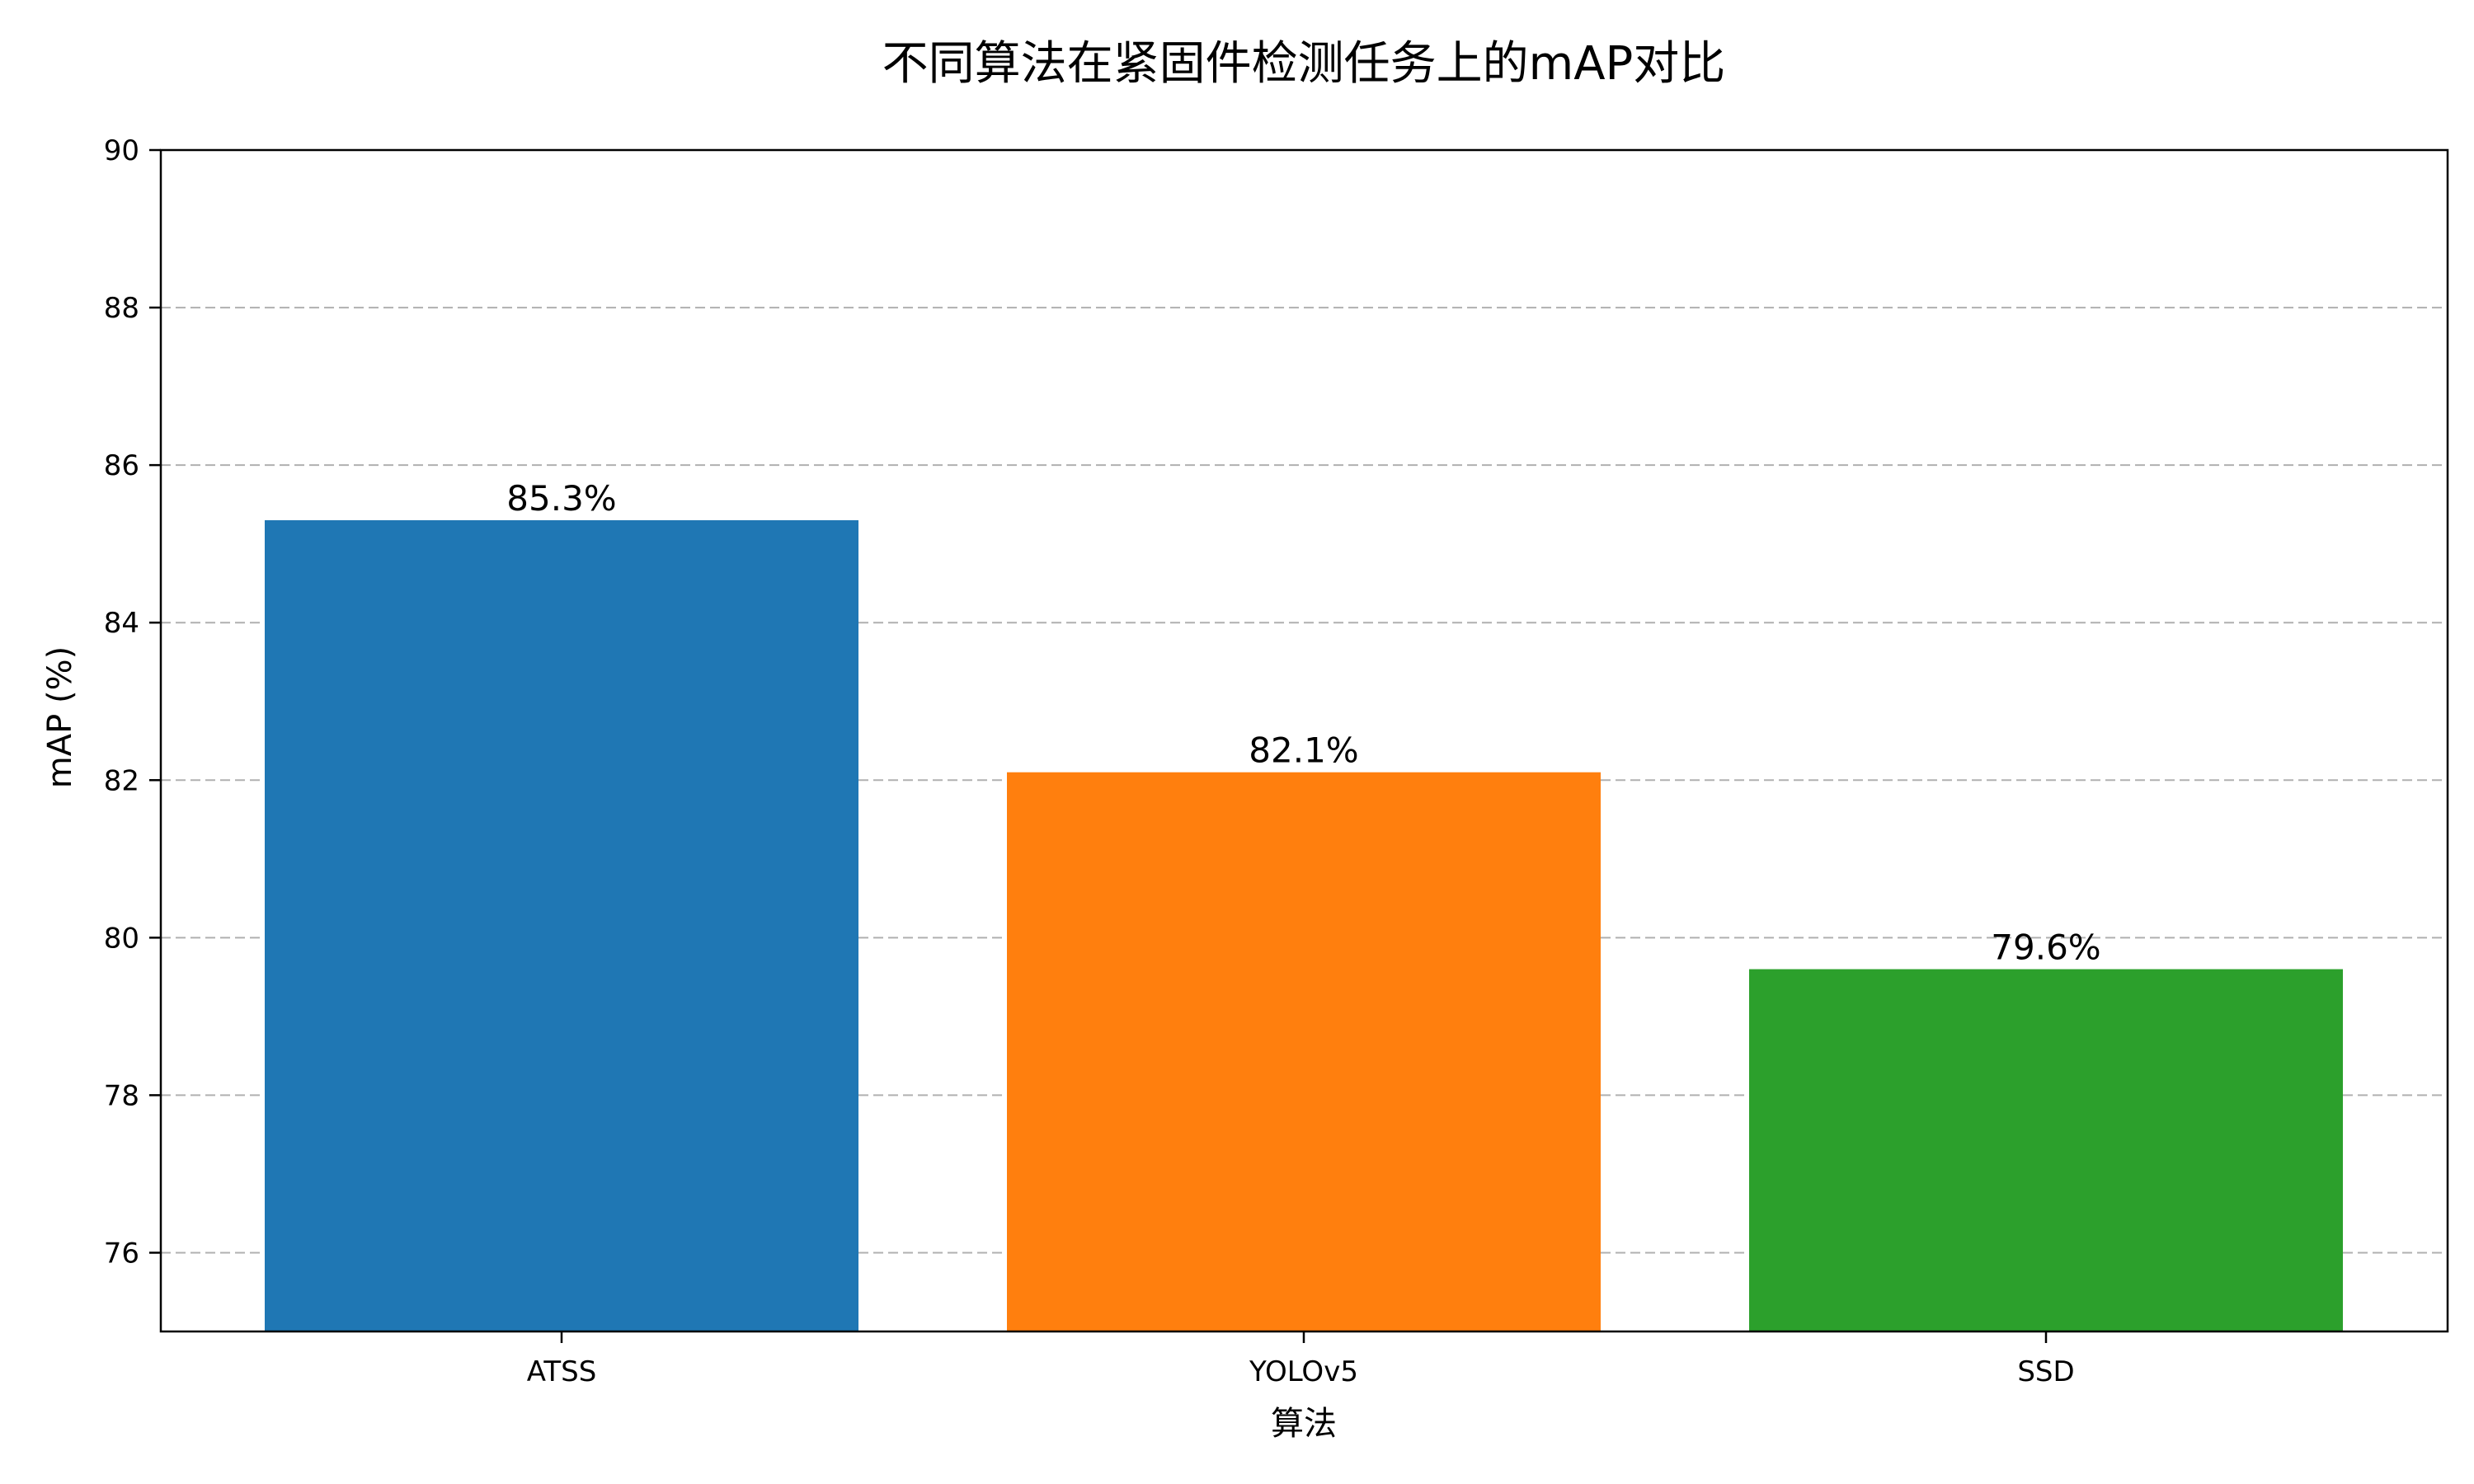 This screenshot has width=2474, height=1484. Describe the element at coordinates (561, 925) in the screenshot. I see `bar-atss` at that location.